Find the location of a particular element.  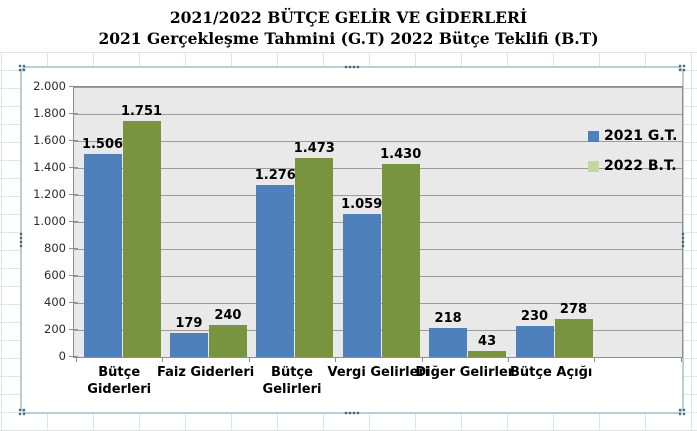

y-tick-label: 800 is located at coordinates (55, 248).